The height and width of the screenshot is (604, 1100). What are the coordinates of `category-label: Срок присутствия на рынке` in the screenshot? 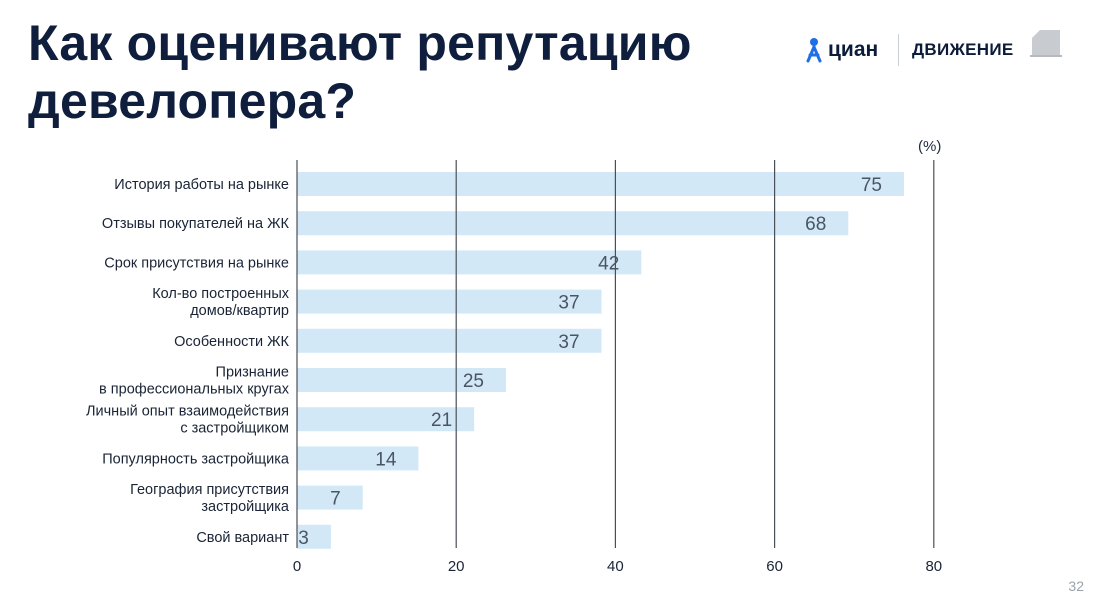 It's located at (196, 263).